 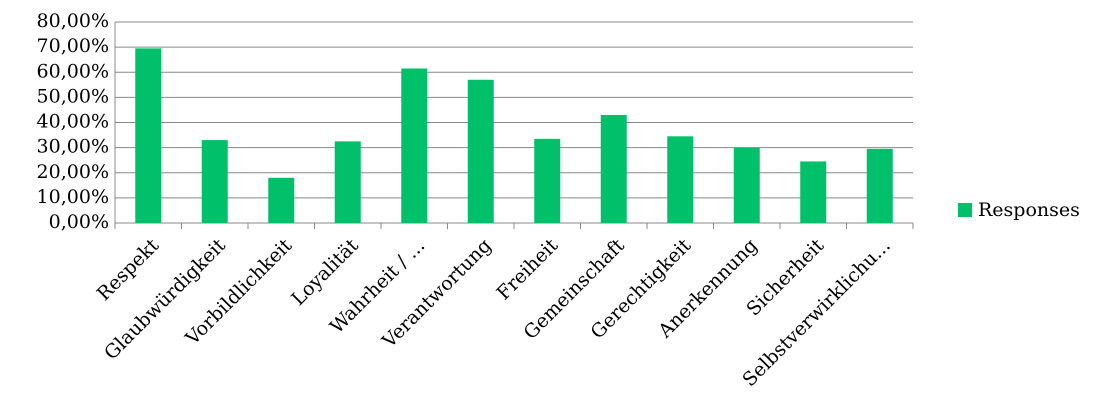 What do you see at coordinates (73, 122) in the screenshot?
I see `y-tick-label: 40,00%` at bounding box center [73, 122].